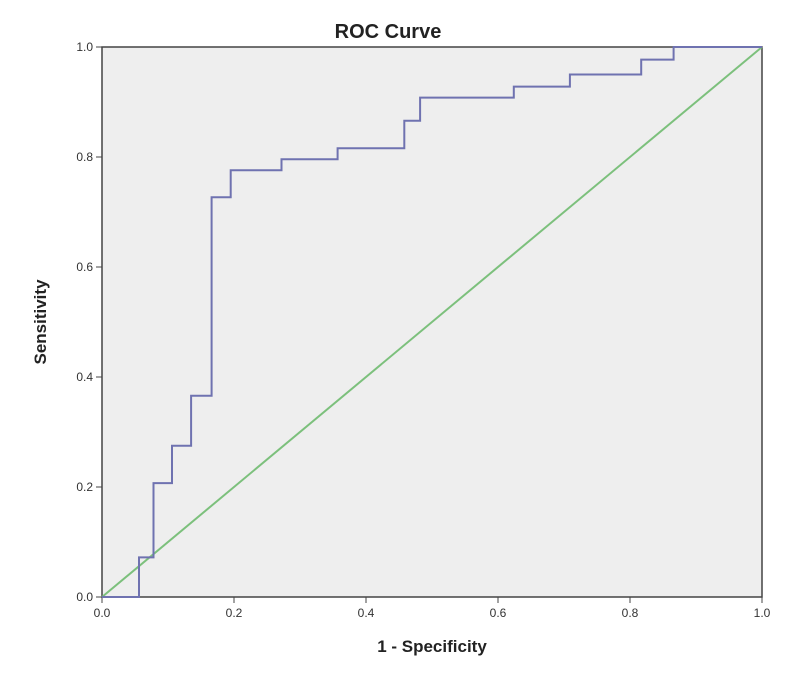 The image size is (800, 677). I want to click on y-axis-label: Sensitivity, so click(40, 322).